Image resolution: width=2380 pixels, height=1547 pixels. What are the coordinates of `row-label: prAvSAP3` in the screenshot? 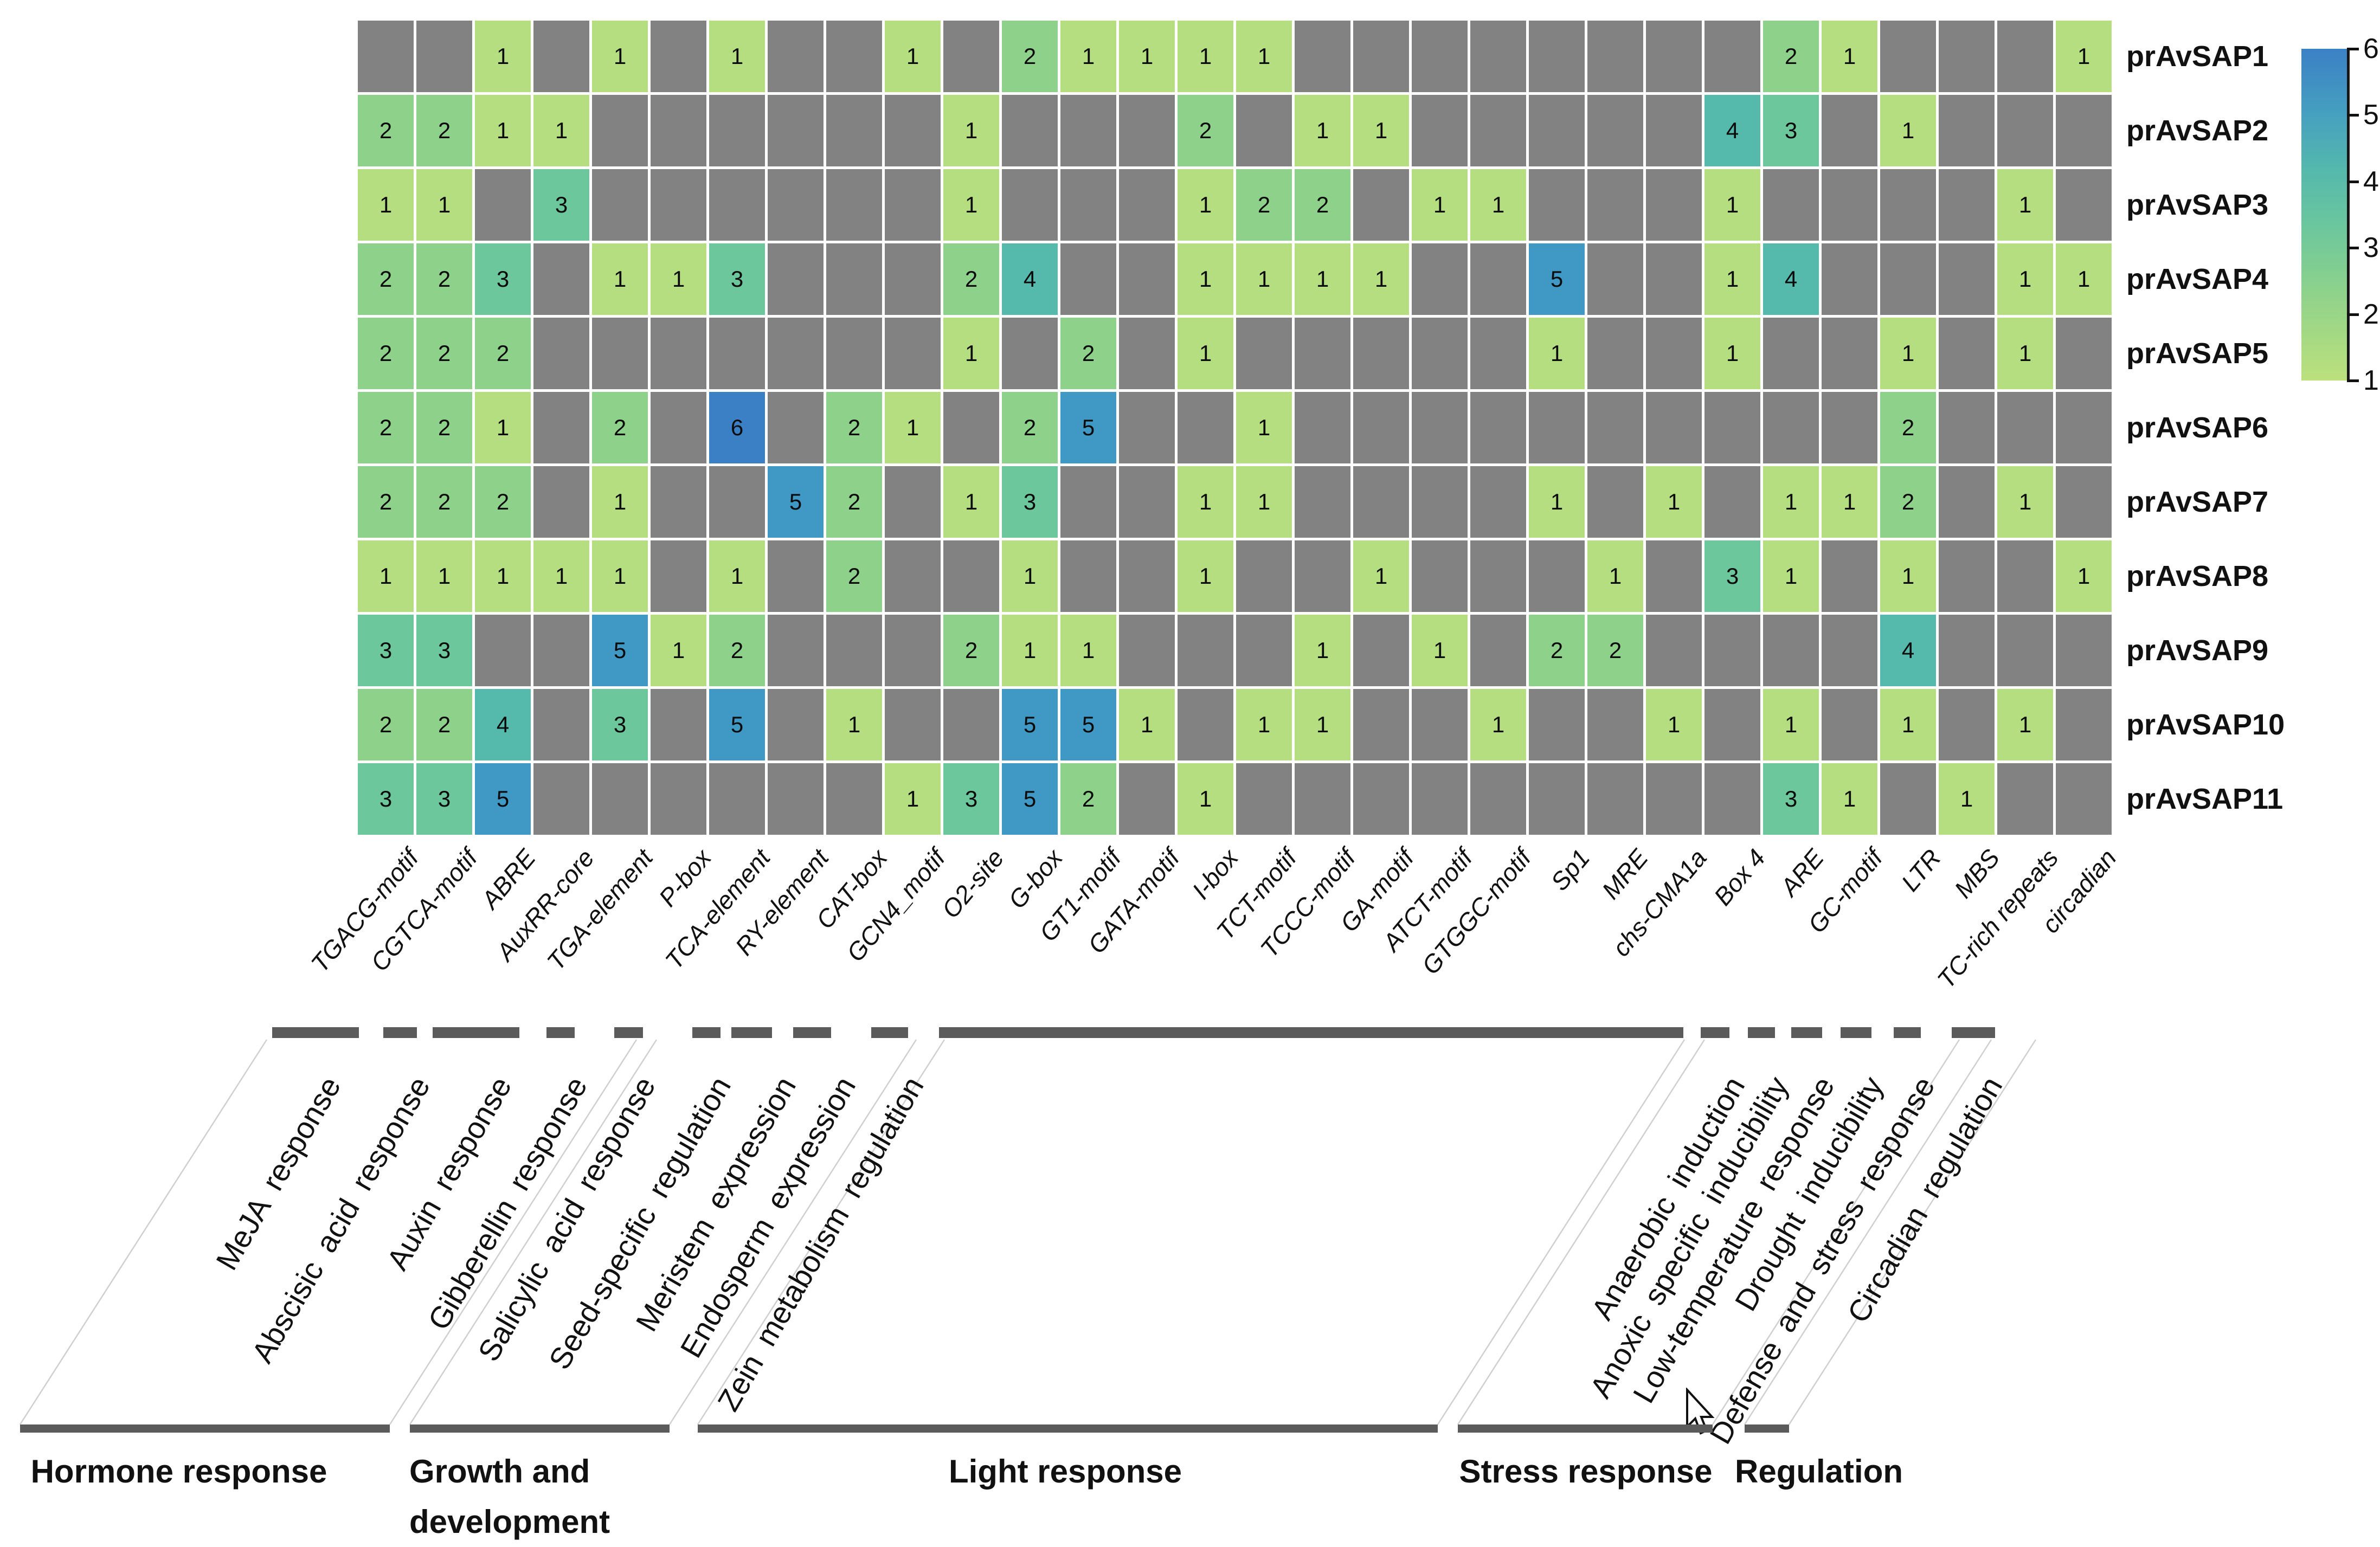 It's located at (2197, 205).